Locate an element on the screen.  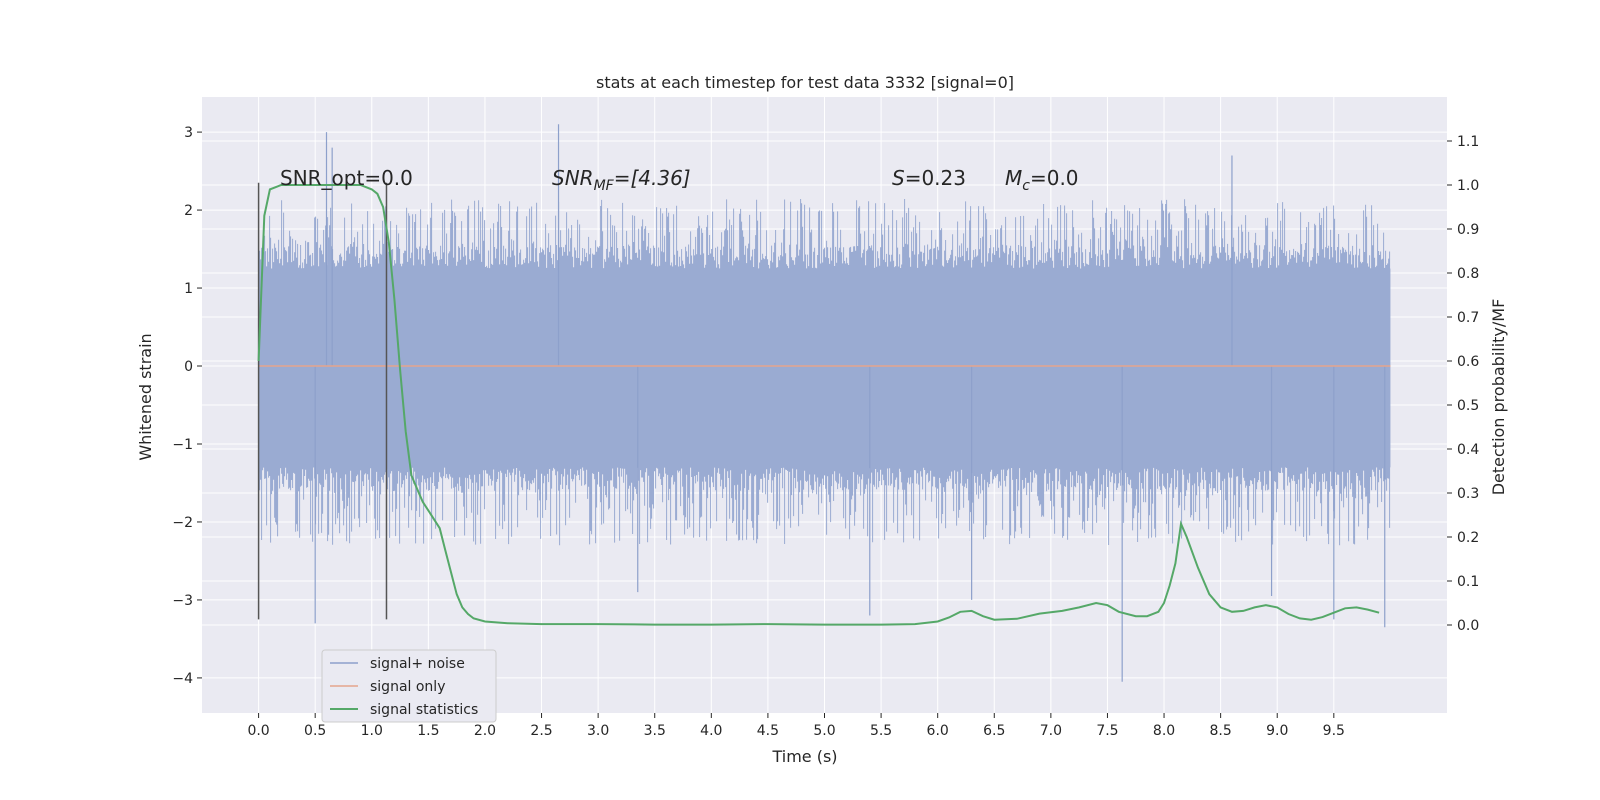
legend-label-signal-only: signal only is located at coordinates (407, 687).